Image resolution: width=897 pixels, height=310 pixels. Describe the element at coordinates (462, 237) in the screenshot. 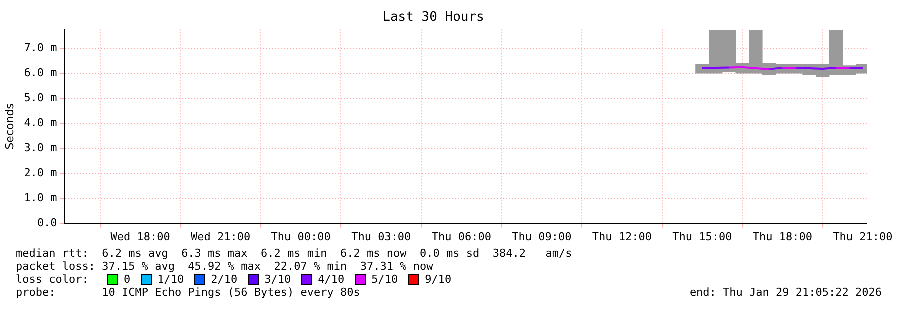

I see `x-tick-label: Thu 06:00` at that location.